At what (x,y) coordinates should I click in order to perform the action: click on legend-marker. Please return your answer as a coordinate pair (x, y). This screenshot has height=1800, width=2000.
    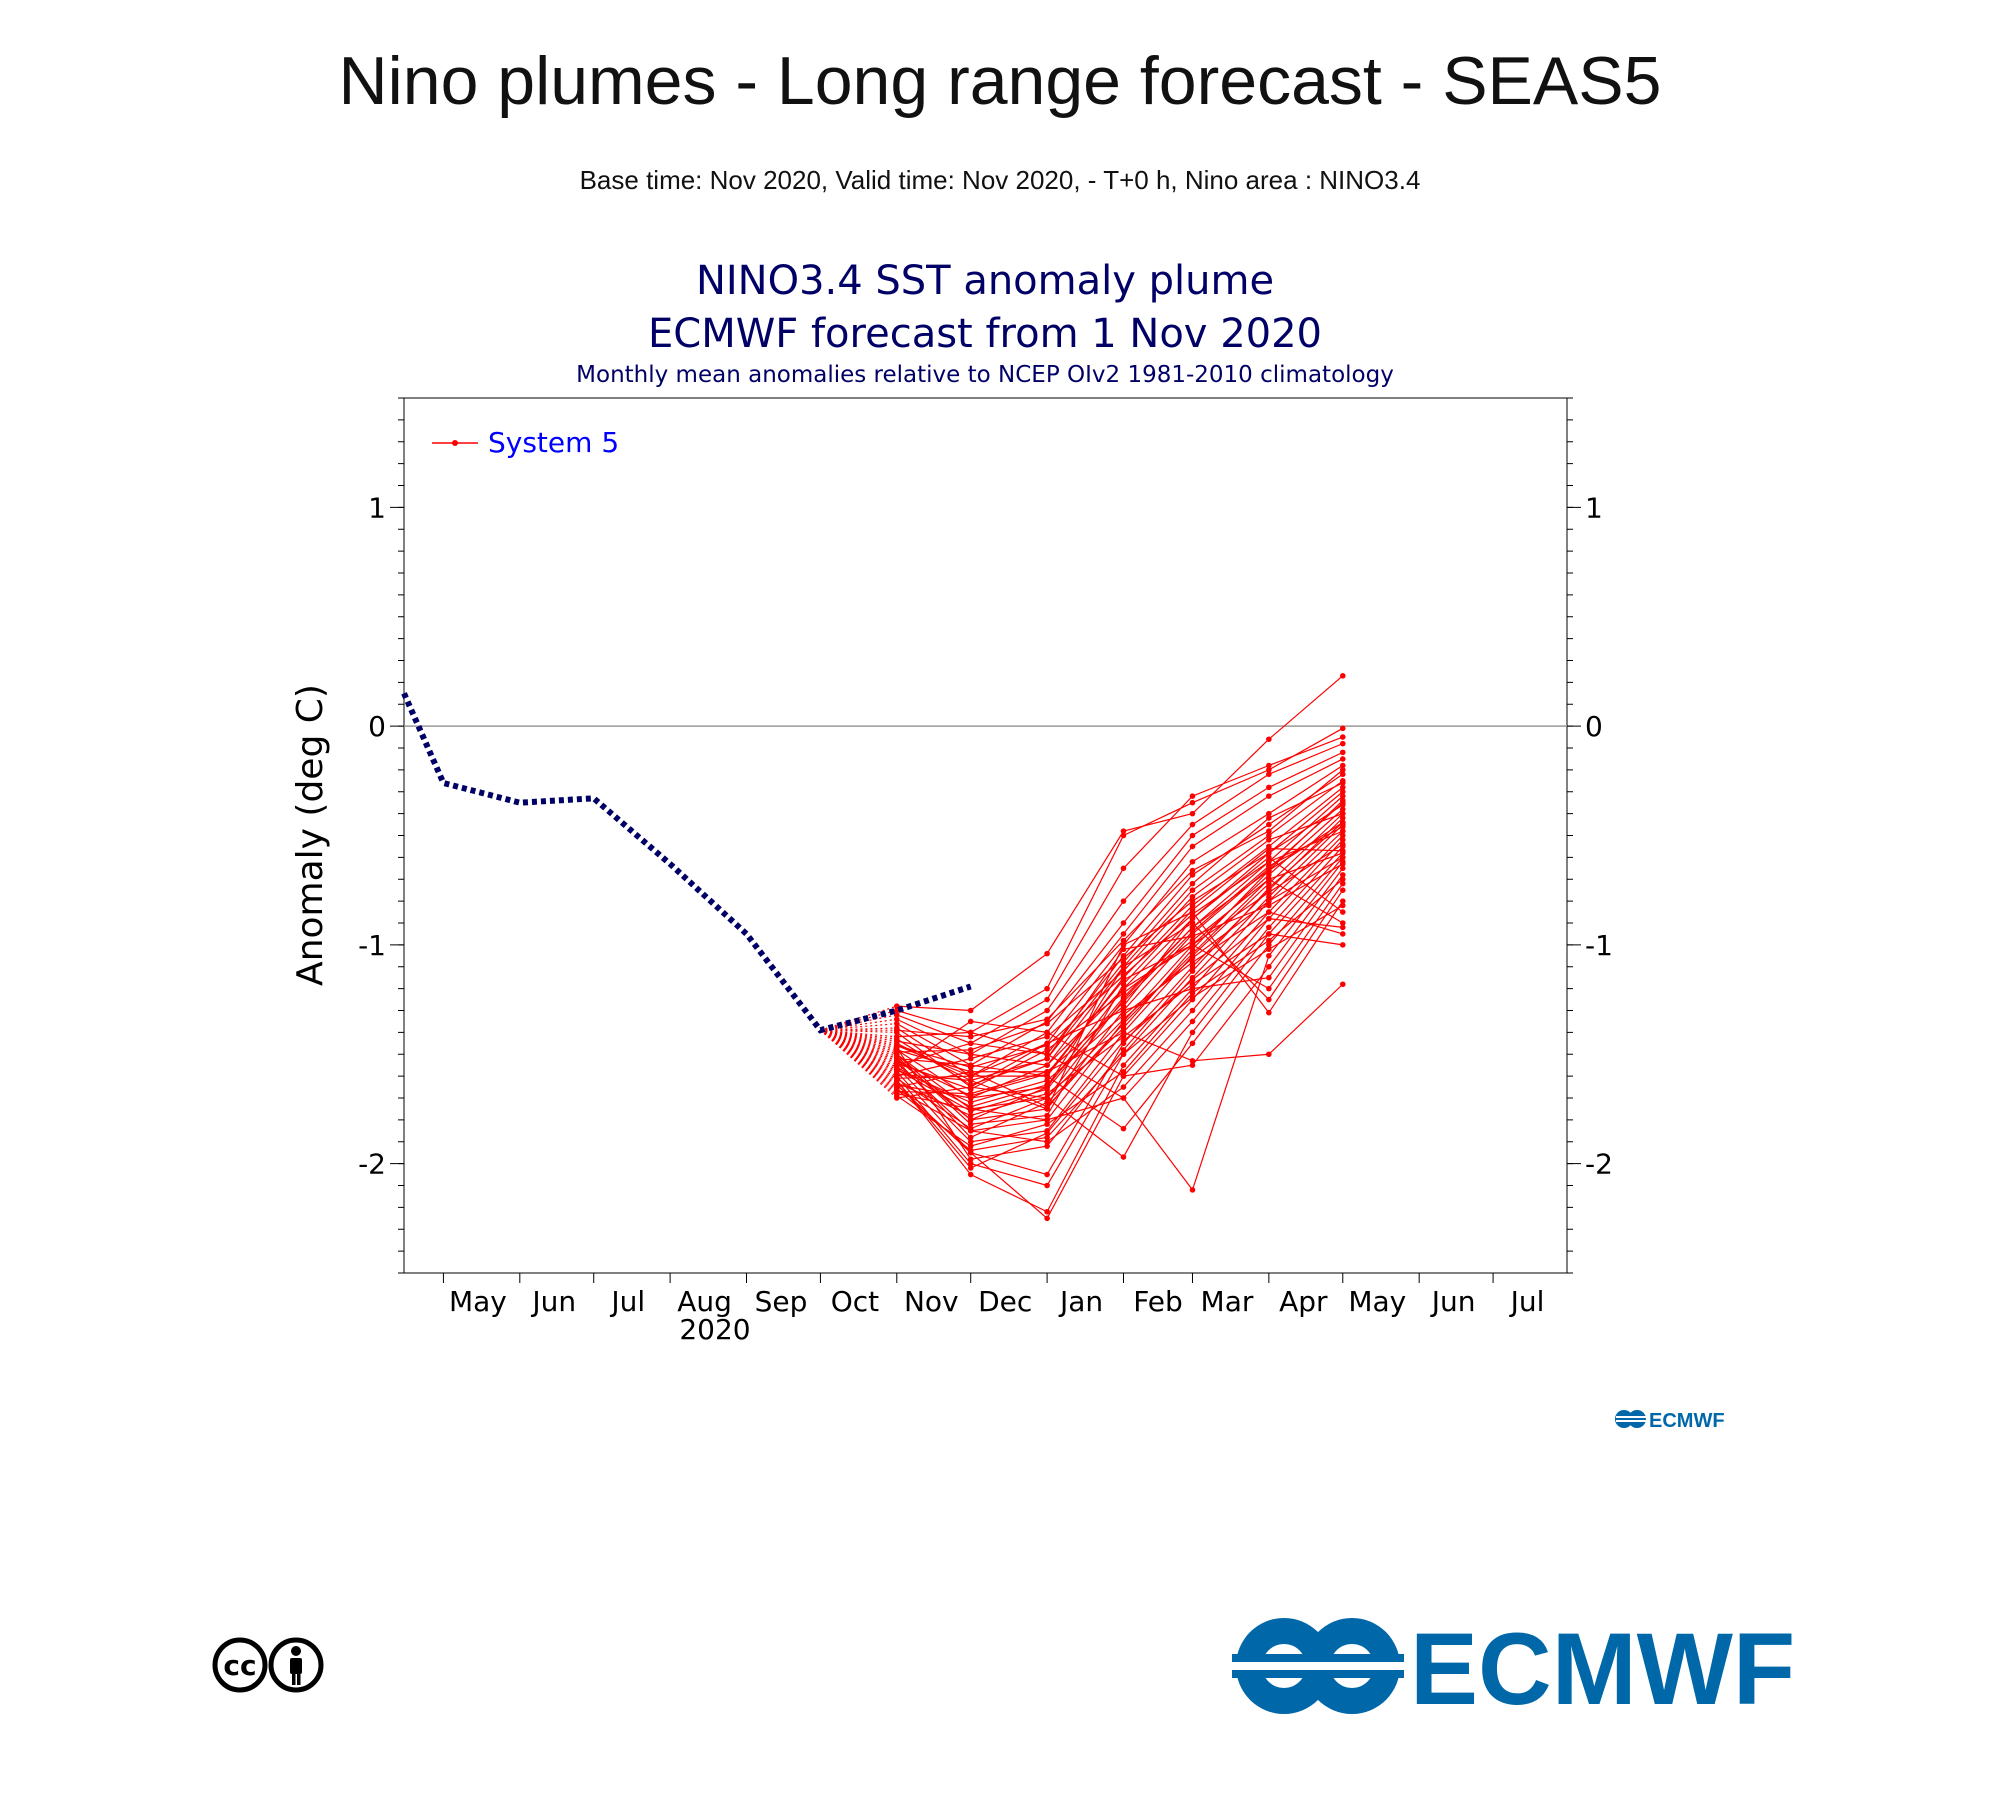
    Looking at the image, I should click on (455, 443).